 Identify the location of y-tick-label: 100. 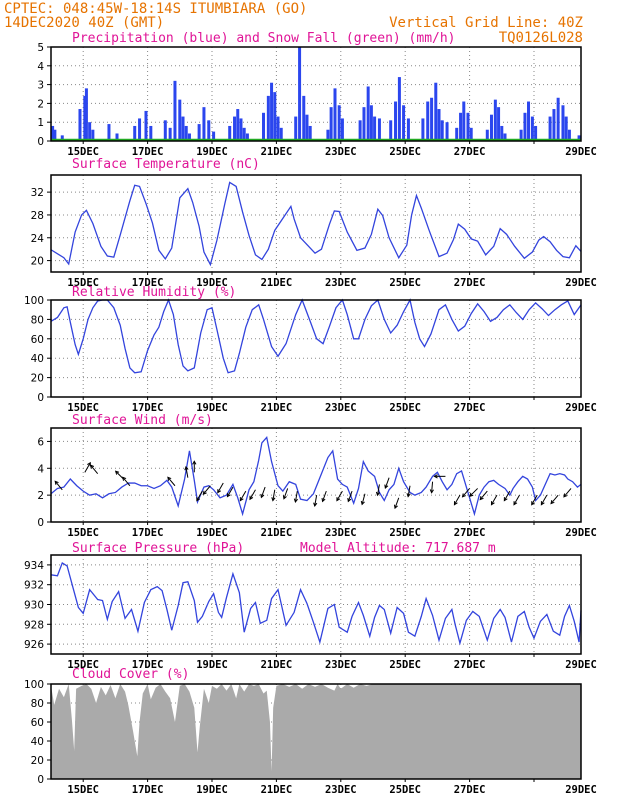
(34, 301).